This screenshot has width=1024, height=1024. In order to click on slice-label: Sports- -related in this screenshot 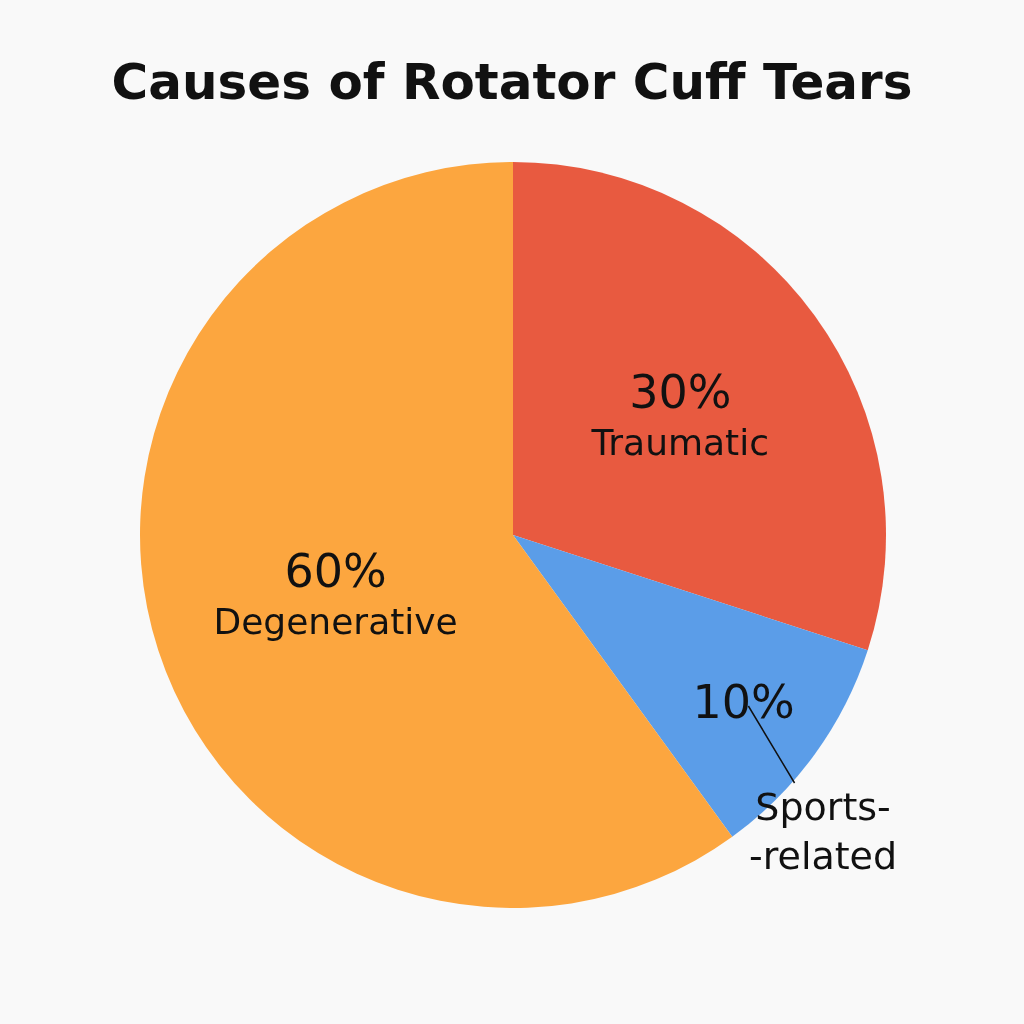, I will do `click(823, 832)`.